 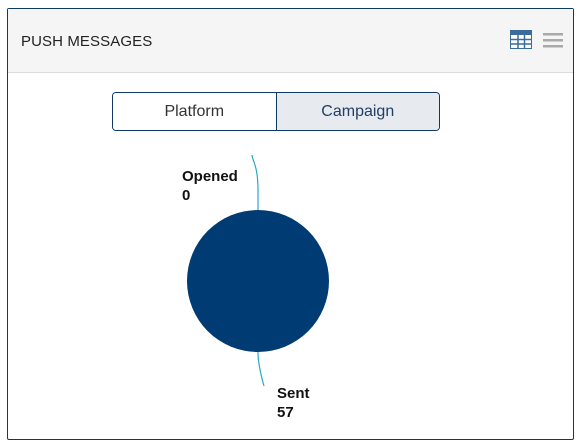 I want to click on sent-value-label: 57, so click(x=285, y=412).